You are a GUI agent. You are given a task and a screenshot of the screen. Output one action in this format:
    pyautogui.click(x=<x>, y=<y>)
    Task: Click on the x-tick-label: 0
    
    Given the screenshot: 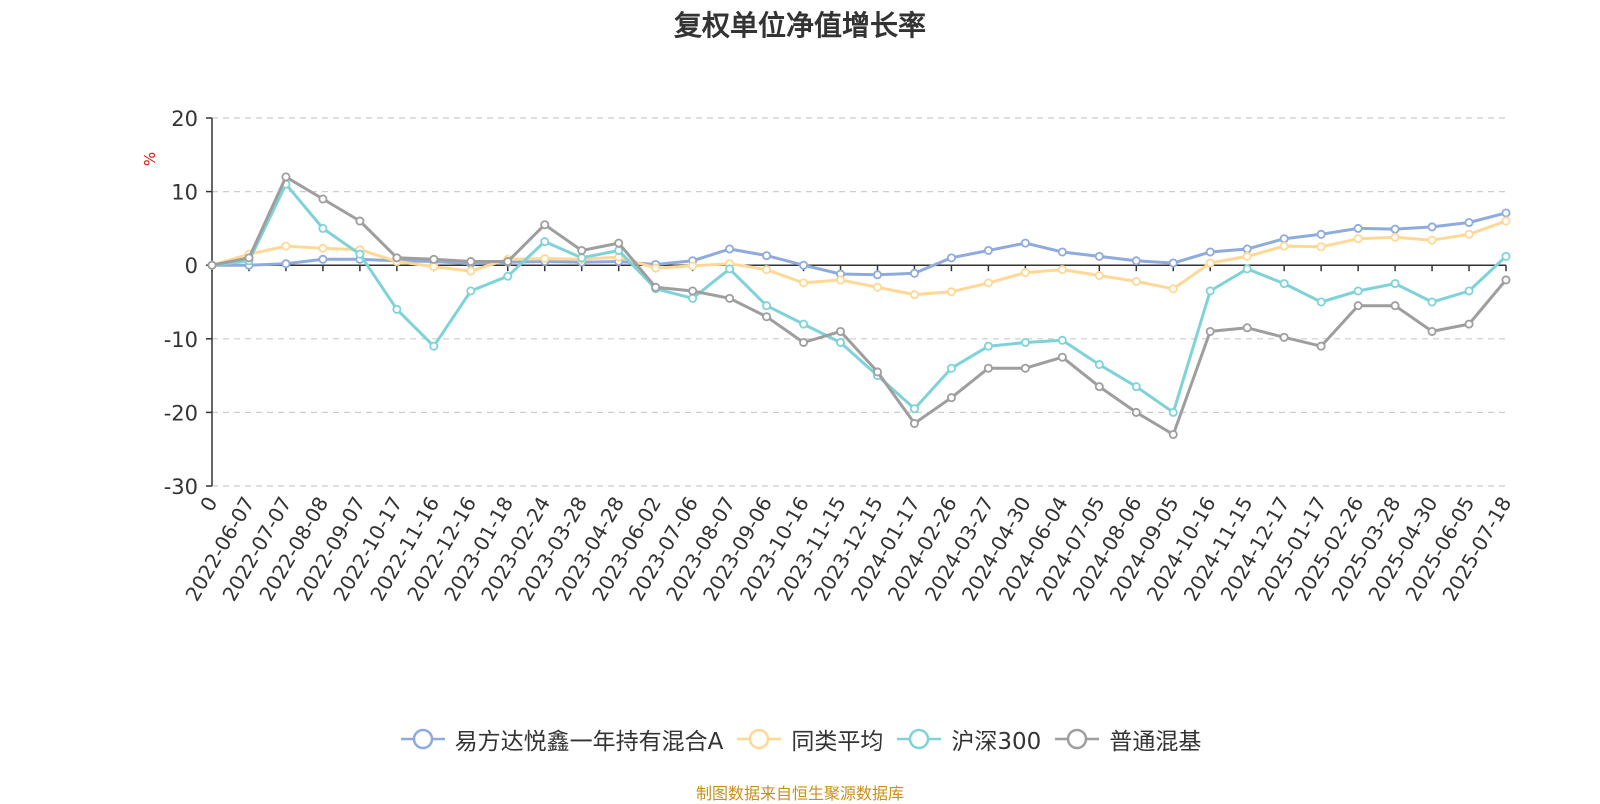 What is the action you would take?
    pyautogui.click(x=208, y=504)
    